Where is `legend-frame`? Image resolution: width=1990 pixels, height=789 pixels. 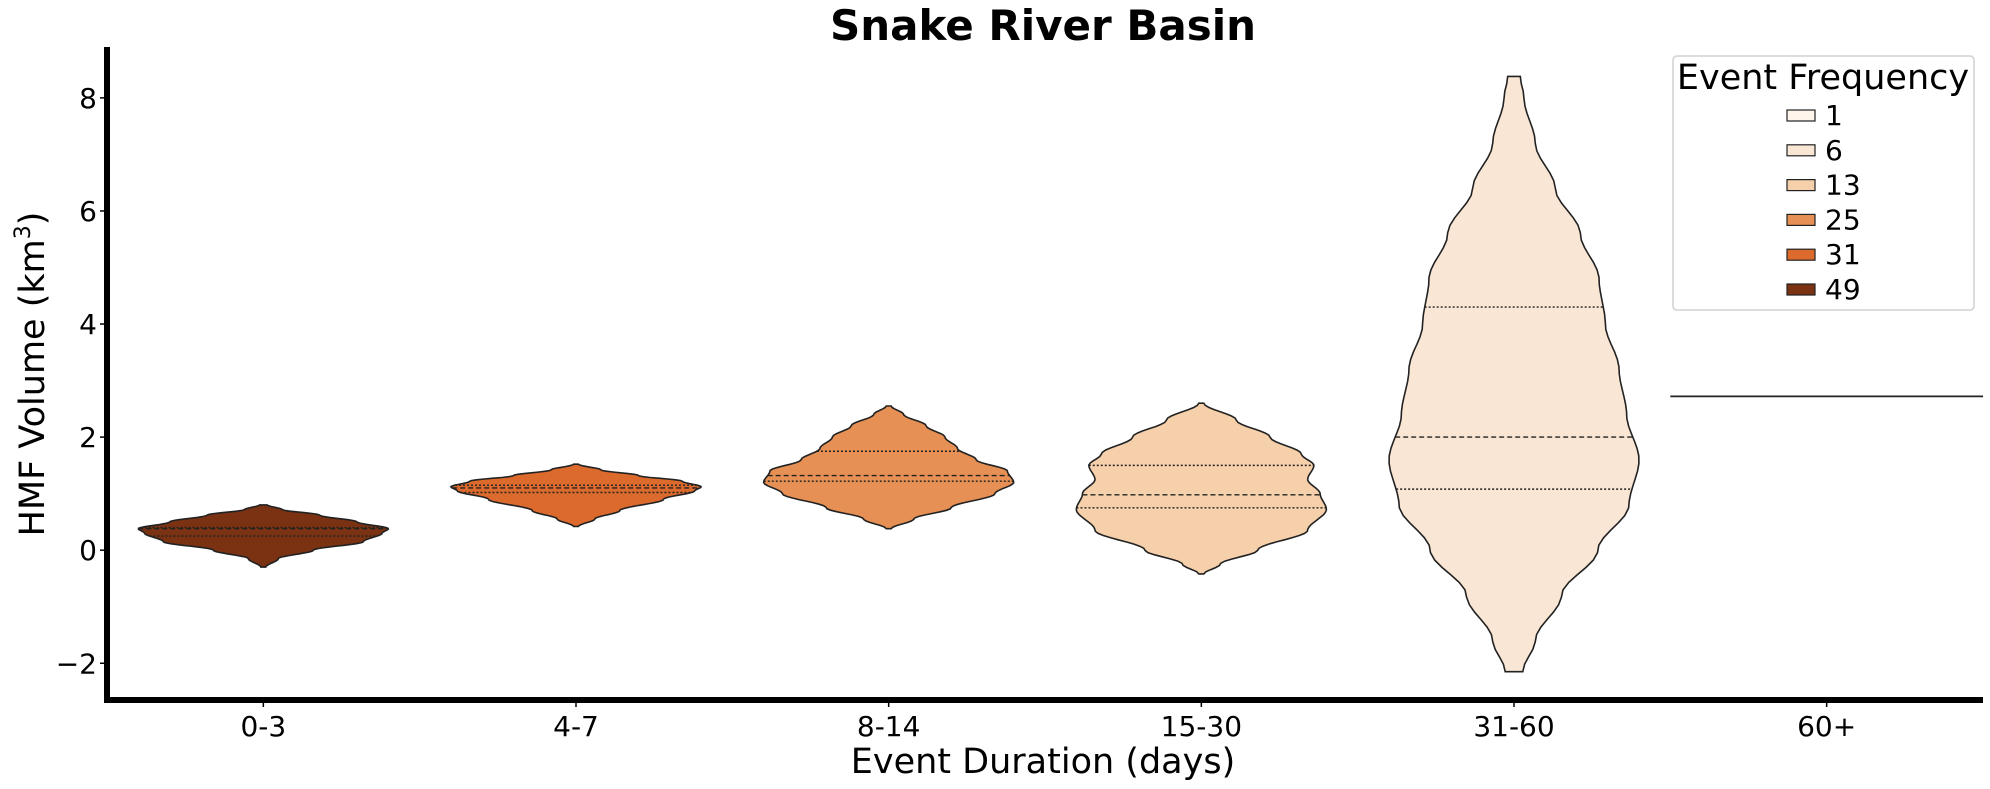
legend-frame is located at coordinates (1823, 183).